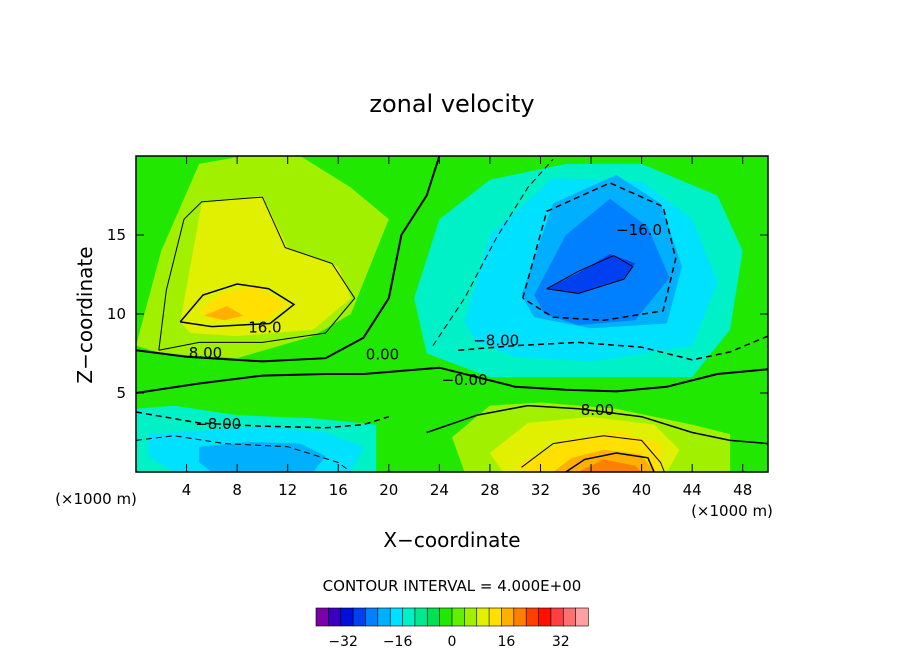 This screenshot has width=904, height=654. I want to click on colorbar-tick-labels: −32 −16 0 16 32, so click(448, 642).